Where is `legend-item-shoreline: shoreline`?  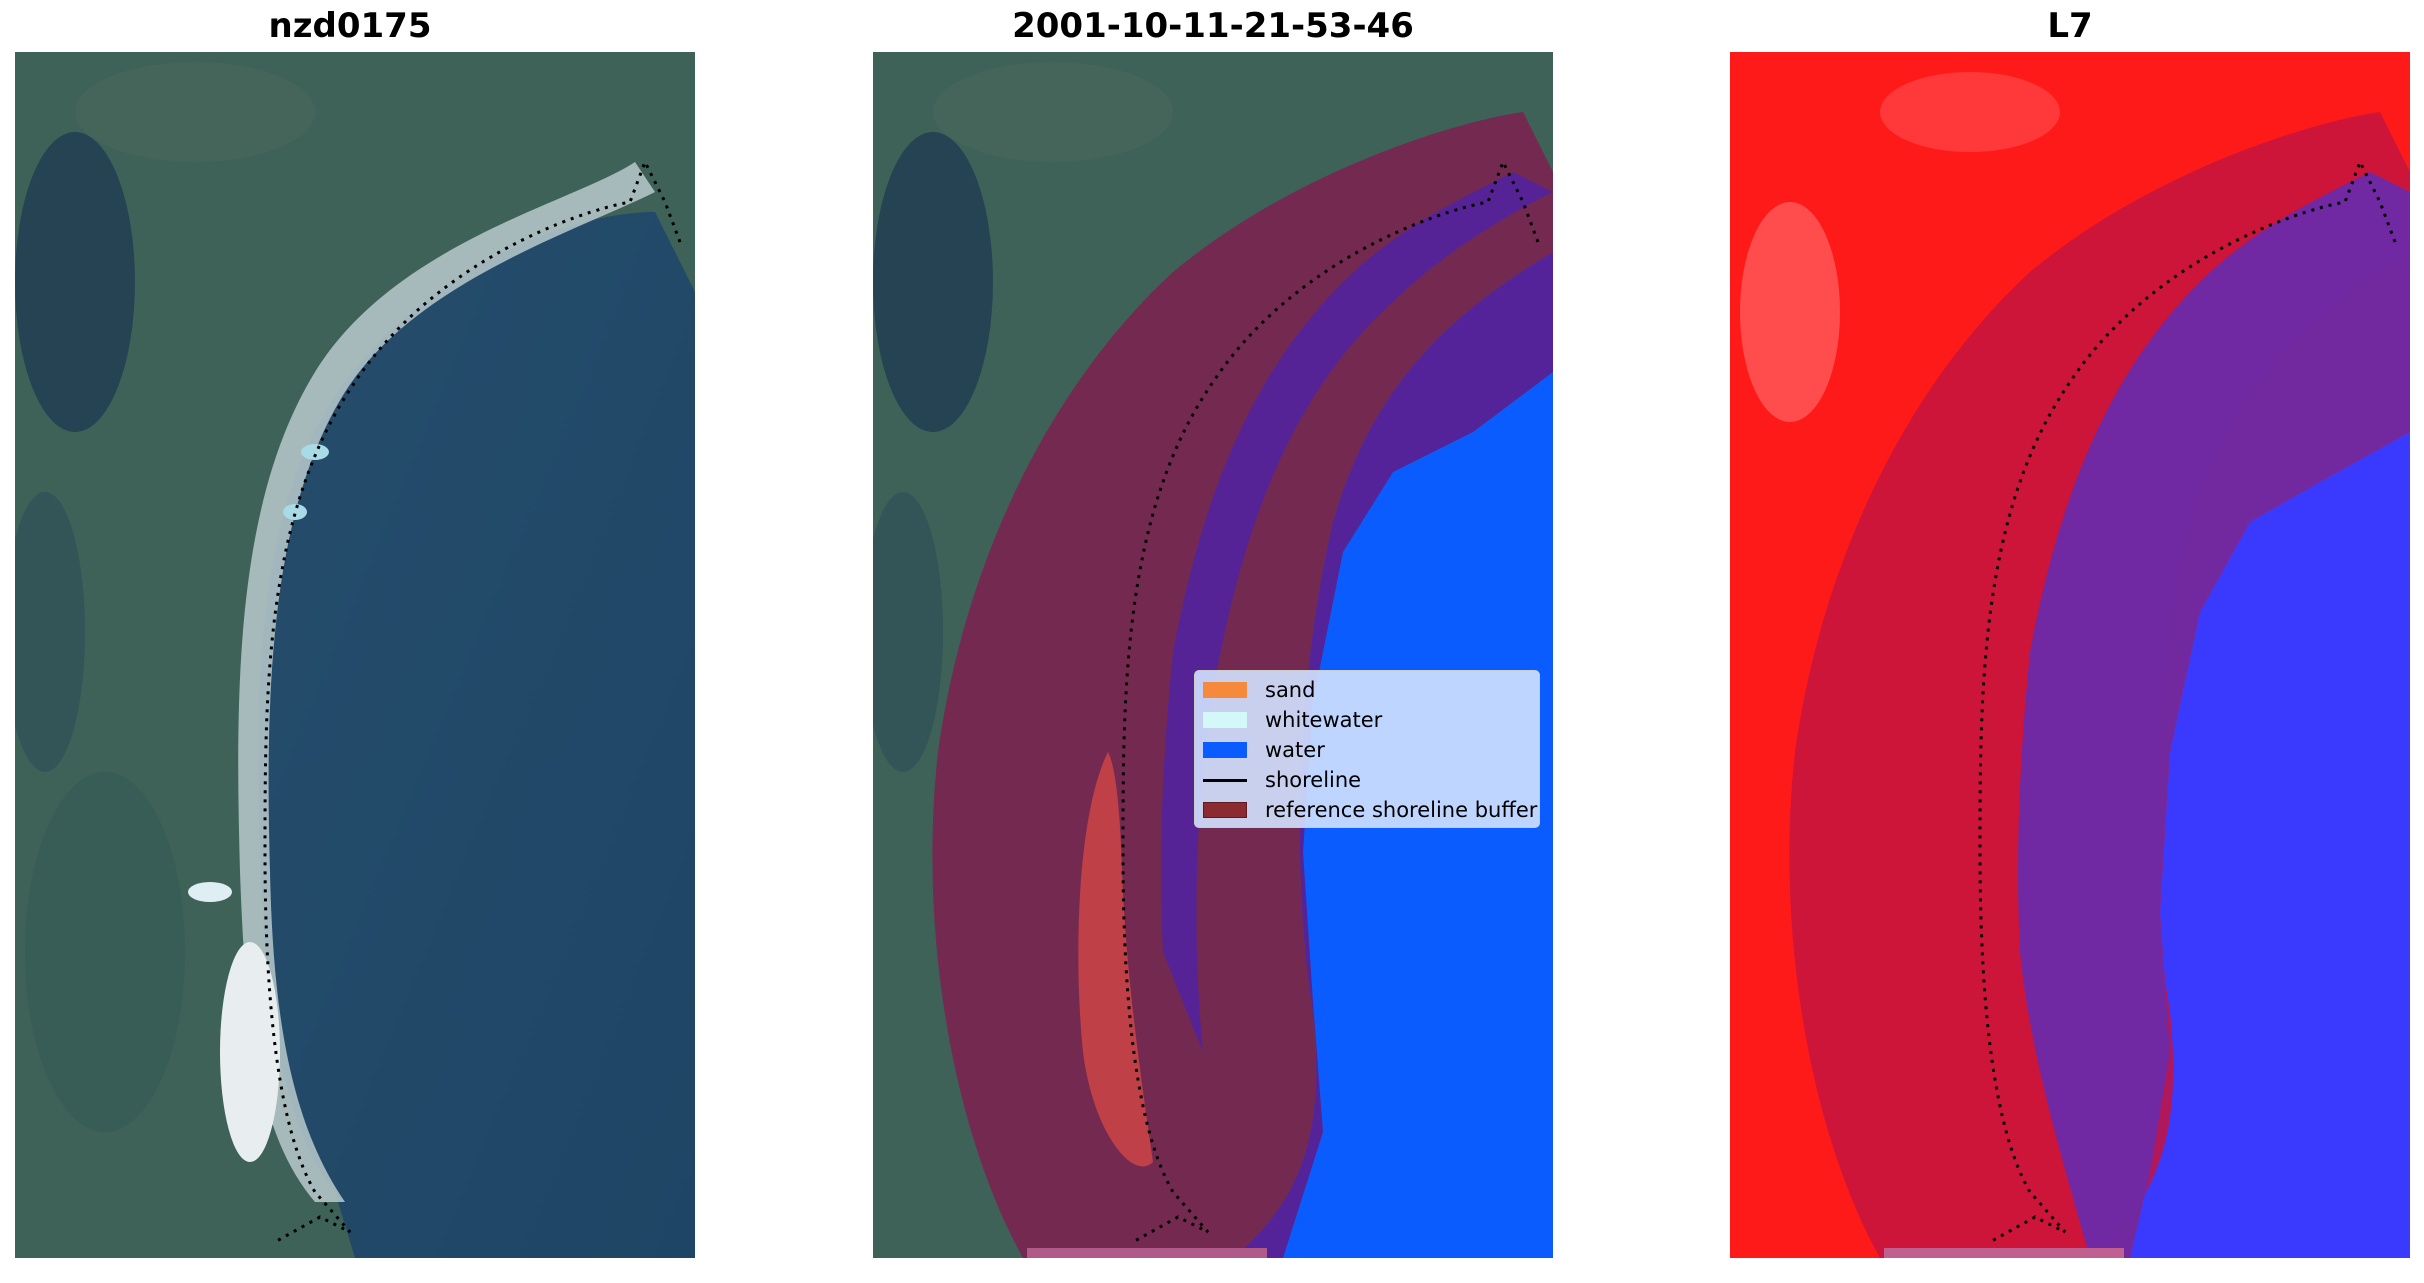 legend-item-shoreline: shoreline is located at coordinates (1367, 780).